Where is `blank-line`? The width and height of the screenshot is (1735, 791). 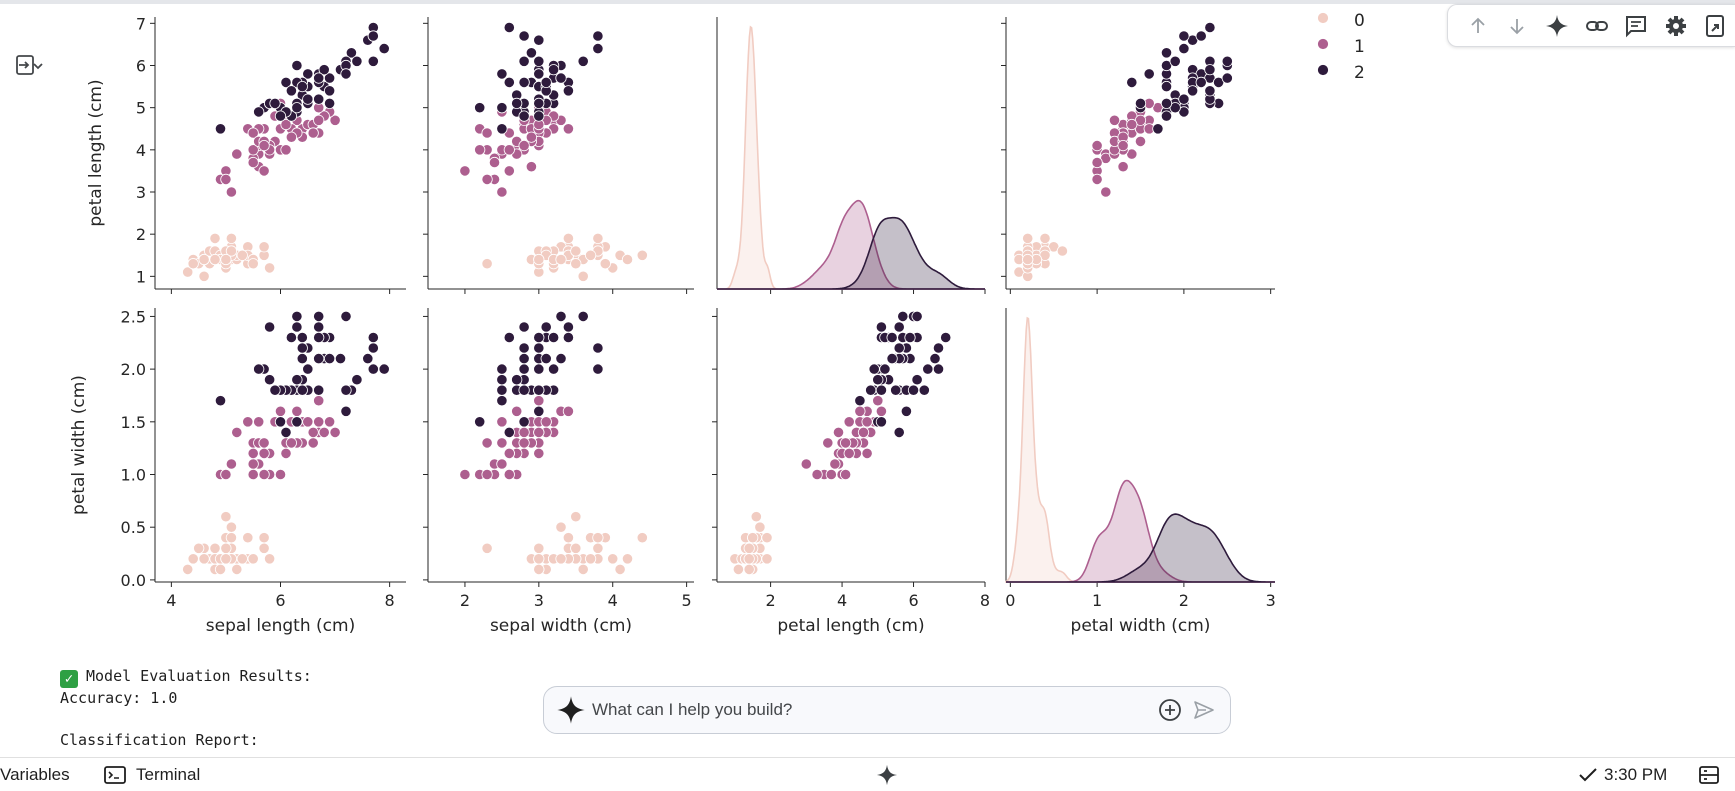 blank-line is located at coordinates (186, 719).